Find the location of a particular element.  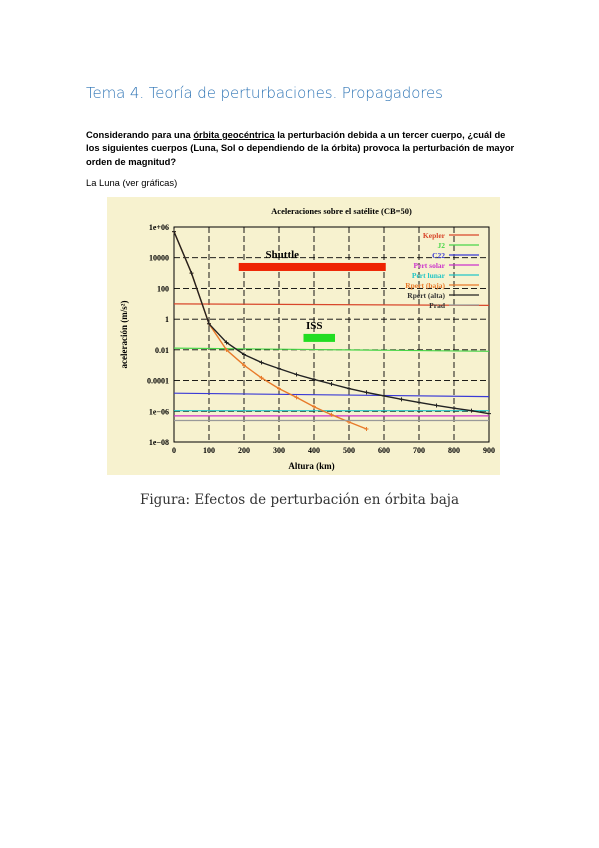

y-tick-label: 1e+06 is located at coordinates (159, 227).